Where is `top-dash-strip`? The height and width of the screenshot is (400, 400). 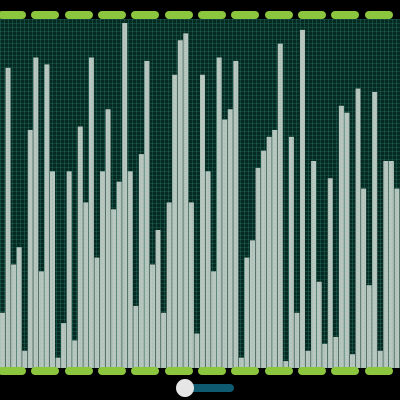
top-dash-strip is located at coordinates (200, 15).